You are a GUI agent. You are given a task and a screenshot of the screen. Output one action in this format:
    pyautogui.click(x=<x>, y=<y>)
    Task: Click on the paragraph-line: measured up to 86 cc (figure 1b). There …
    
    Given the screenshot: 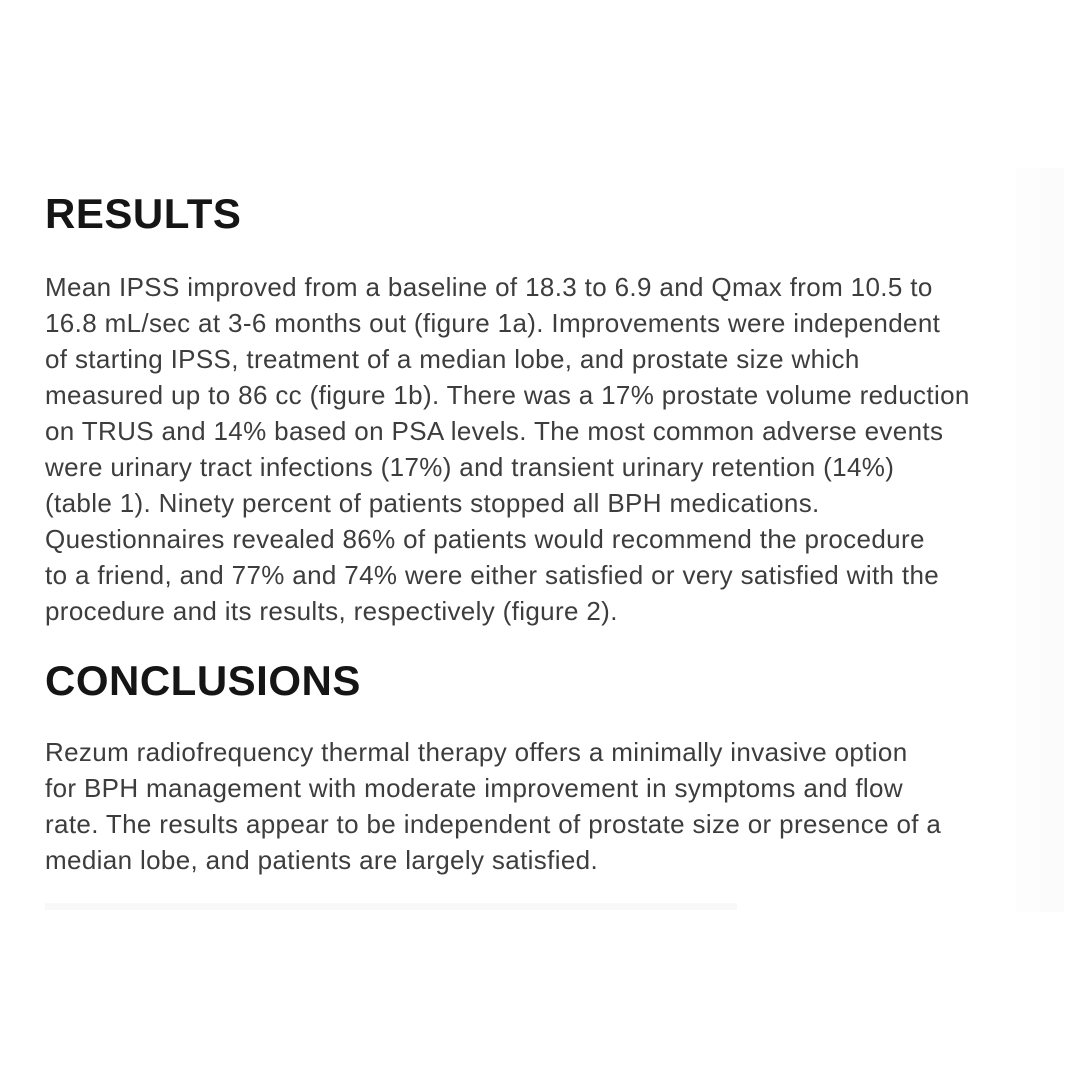 What is the action you would take?
    pyautogui.click(x=507, y=395)
    